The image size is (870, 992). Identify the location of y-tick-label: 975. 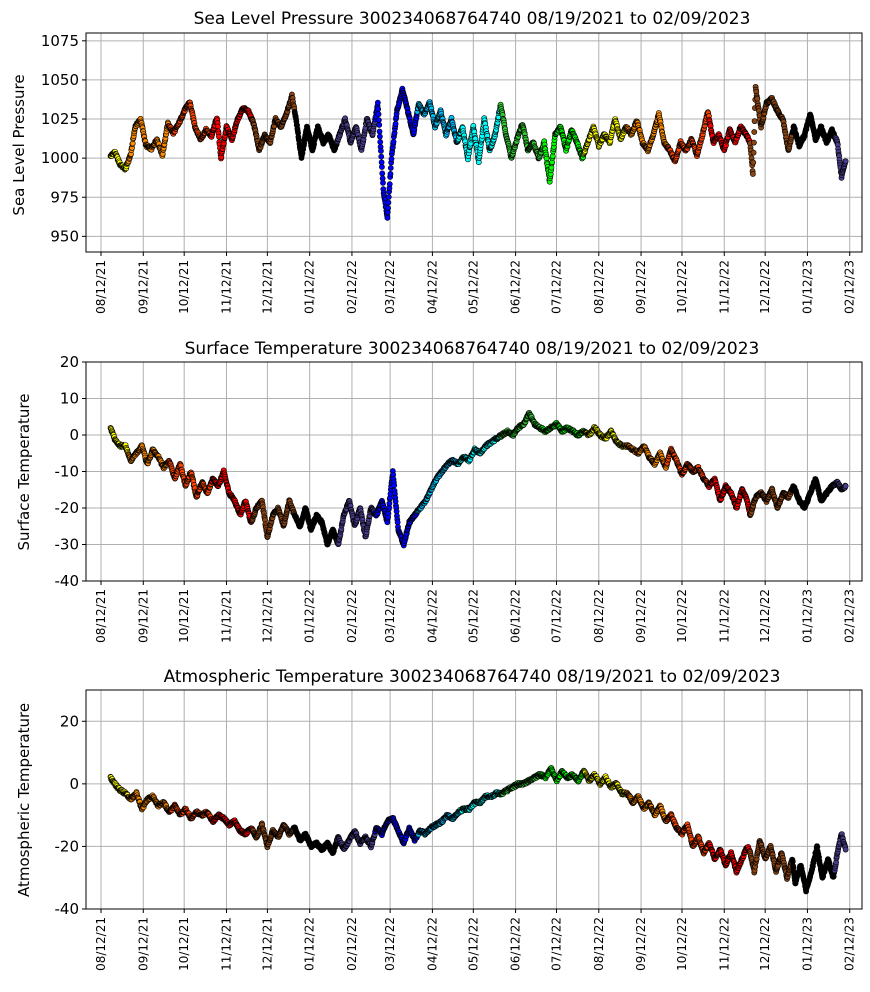
(64, 197).